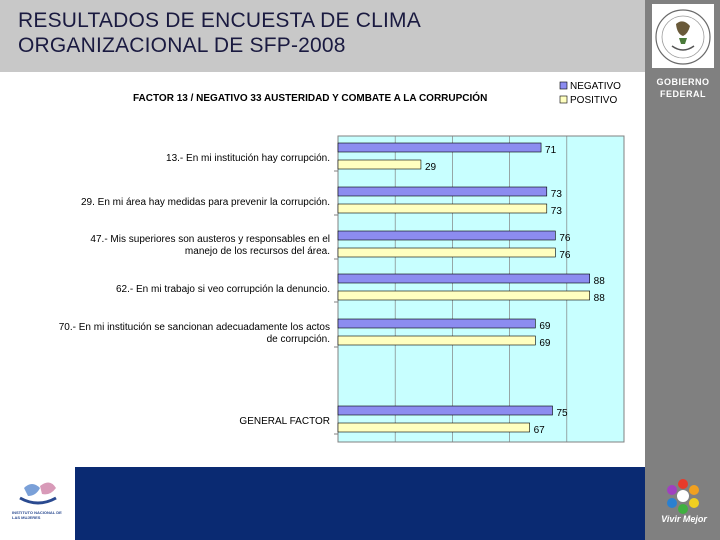 The image size is (720, 540). What do you see at coordinates (684, 519) in the screenshot?
I see `vivir-mejor-label: Vivir Mejor` at bounding box center [684, 519].